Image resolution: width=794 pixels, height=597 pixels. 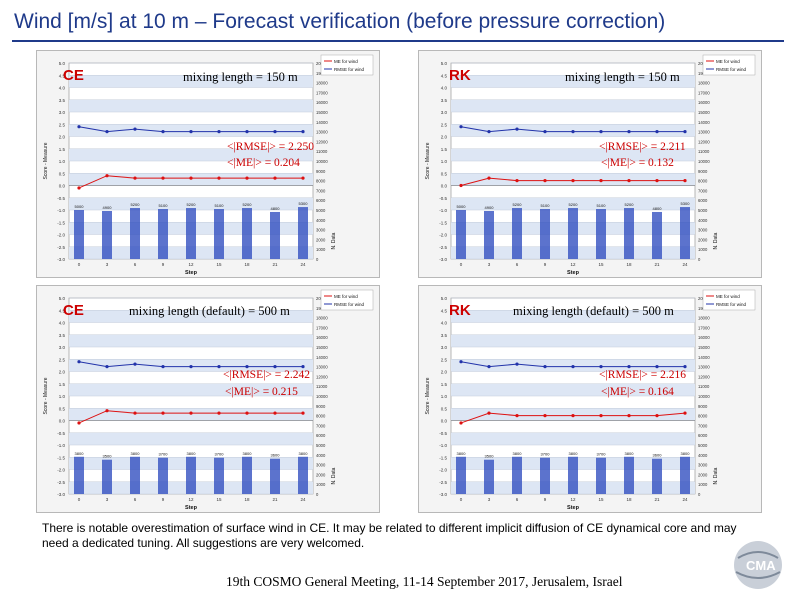 I want to click on y2-tick-label: 13000, so click(x=704, y=132).